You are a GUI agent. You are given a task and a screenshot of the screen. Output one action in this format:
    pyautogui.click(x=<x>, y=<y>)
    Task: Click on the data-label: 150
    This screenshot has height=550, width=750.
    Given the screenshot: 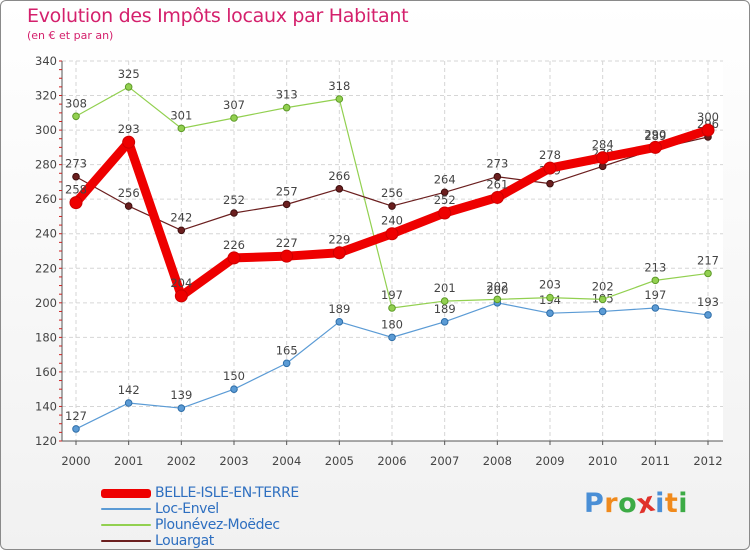 What is the action you would take?
    pyautogui.click(x=234, y=376)
    